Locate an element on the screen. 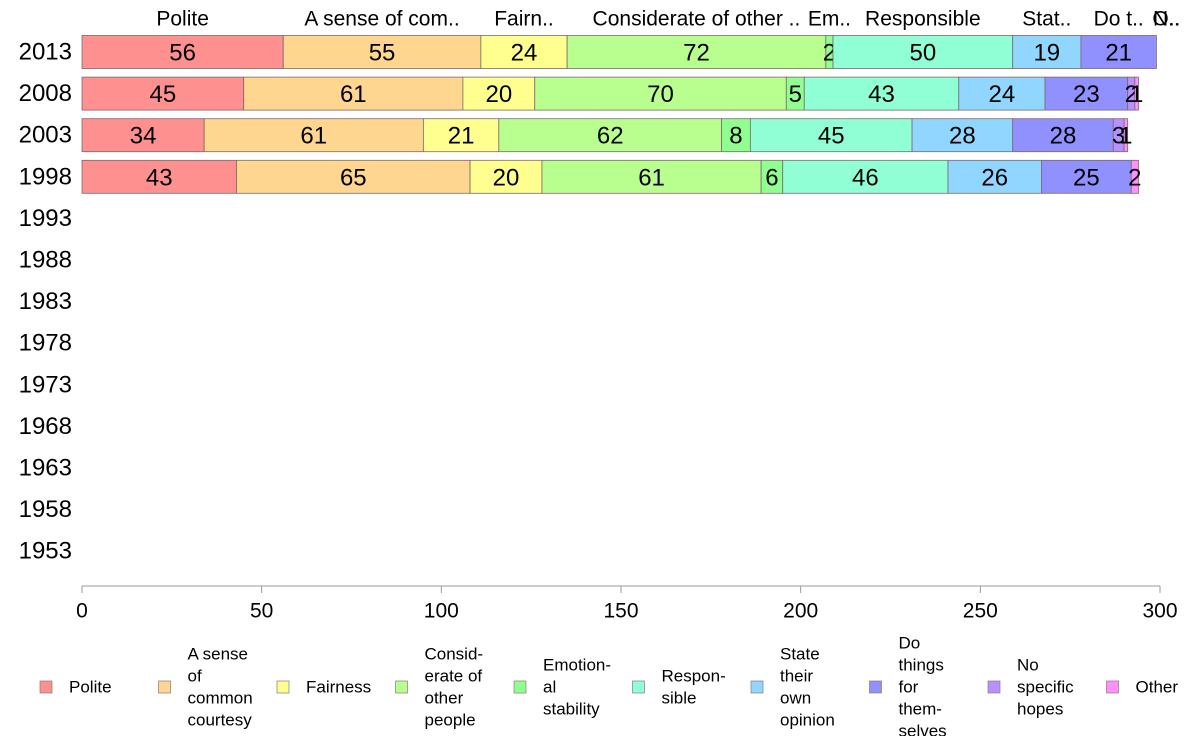 The image size is (1188, 736). bar-value-label: 46 is located at coordinates (865, 177).